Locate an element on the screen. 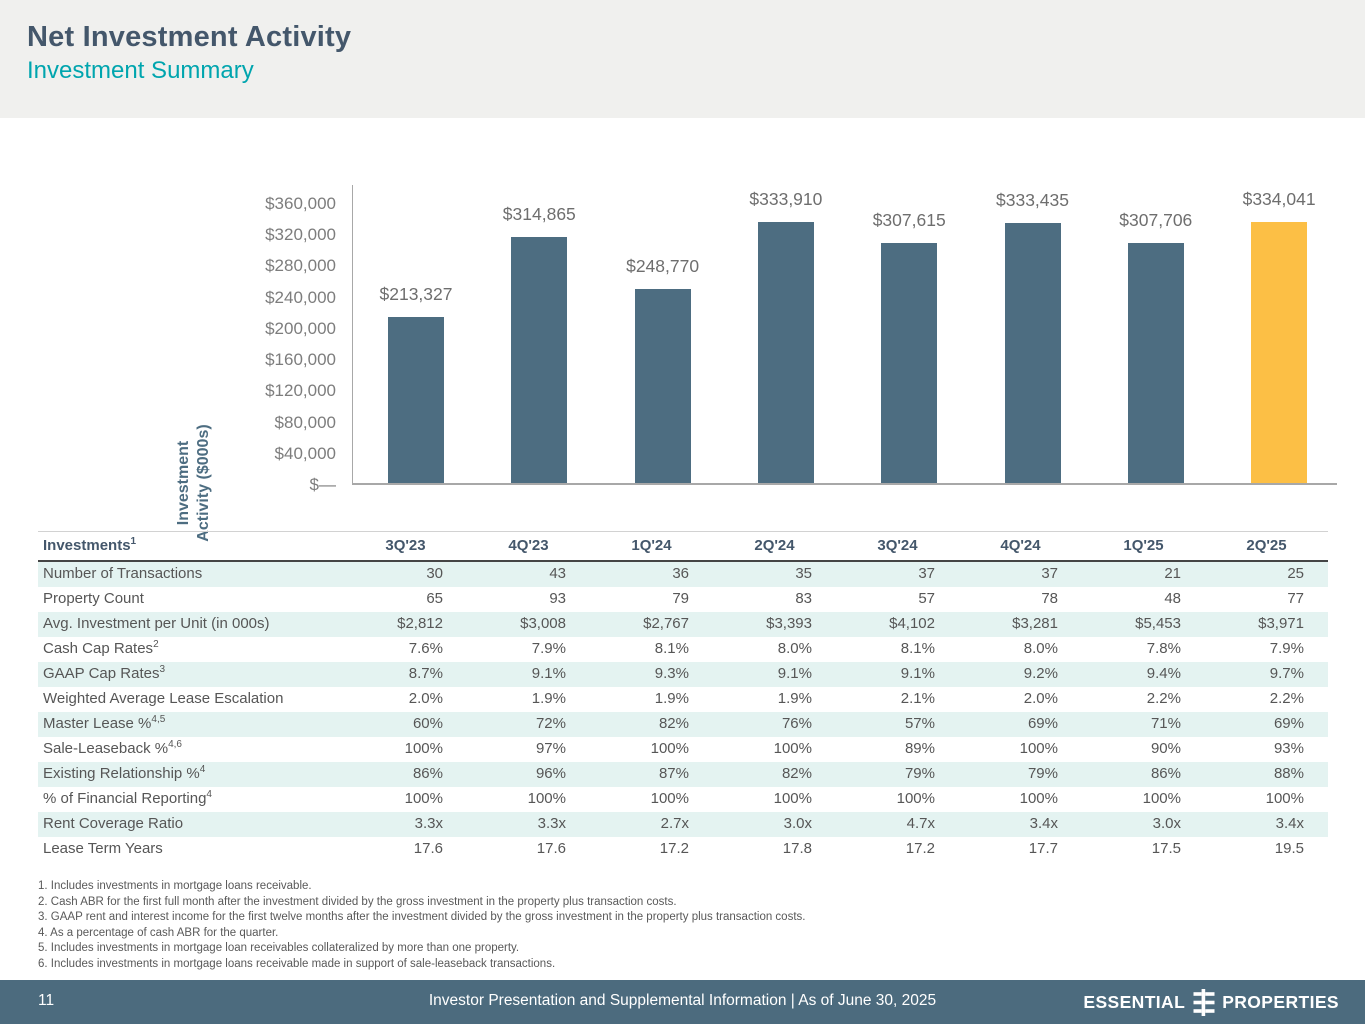 The image size is (1365, 1024). row-label: Master Lease %4,5 is located at coordinates (104, 723).